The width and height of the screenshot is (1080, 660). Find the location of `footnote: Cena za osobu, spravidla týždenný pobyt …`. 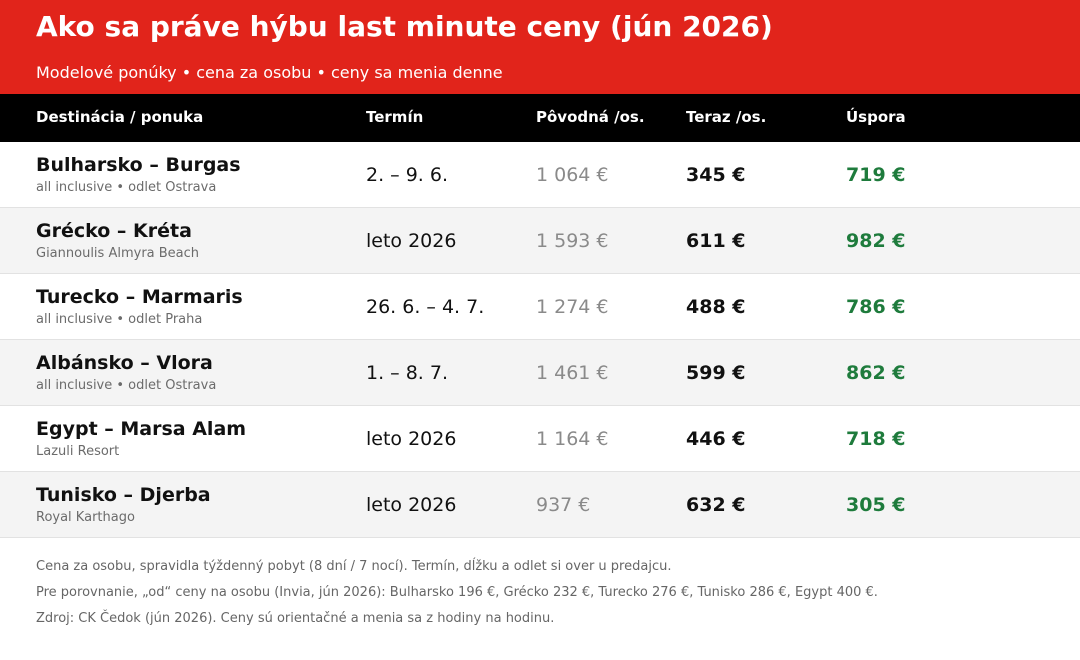

footnote: Cena za osobu, spravidla týždenný pobyt … is located at coordinates (354, 566).